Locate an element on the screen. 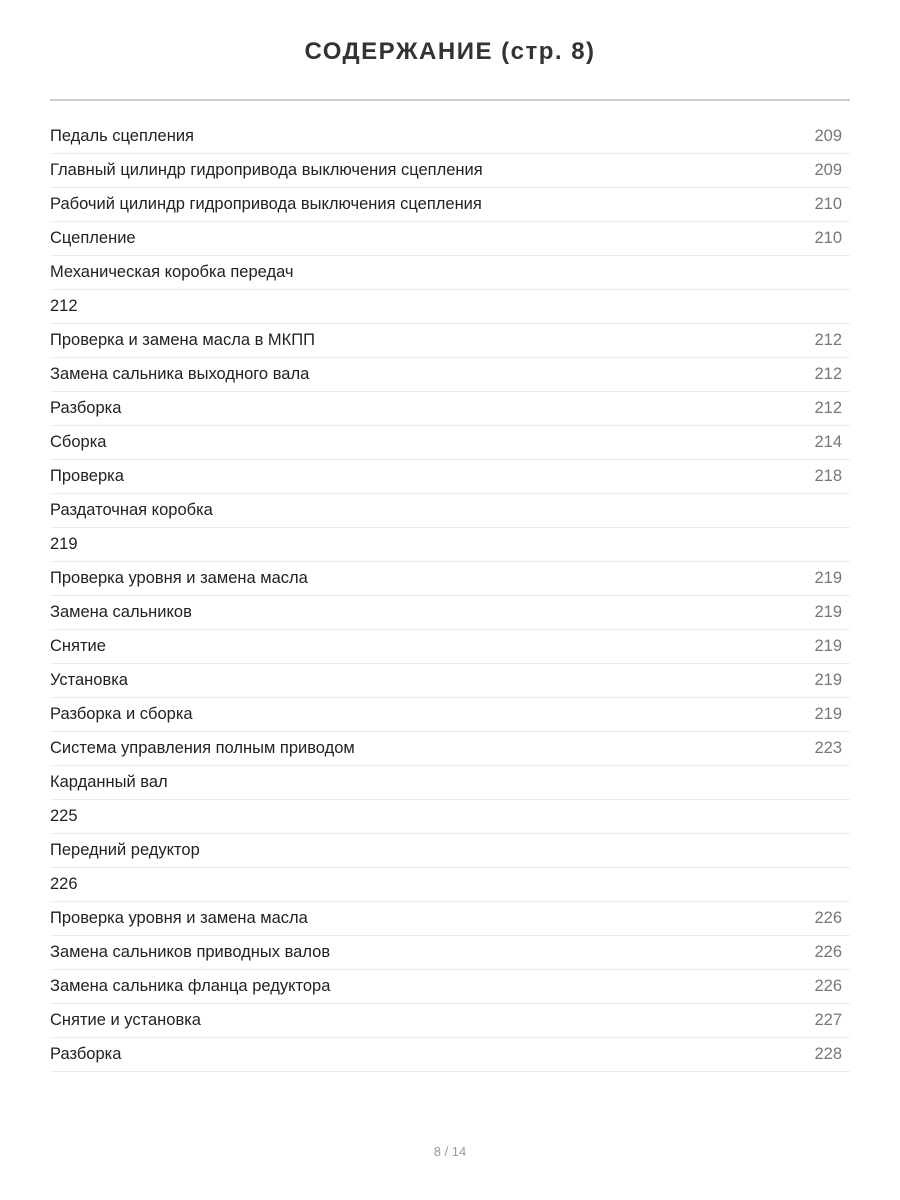 This screenshot has height=1200, width=900. toc-entry-label: 226 is located at coordinates (64, 884).